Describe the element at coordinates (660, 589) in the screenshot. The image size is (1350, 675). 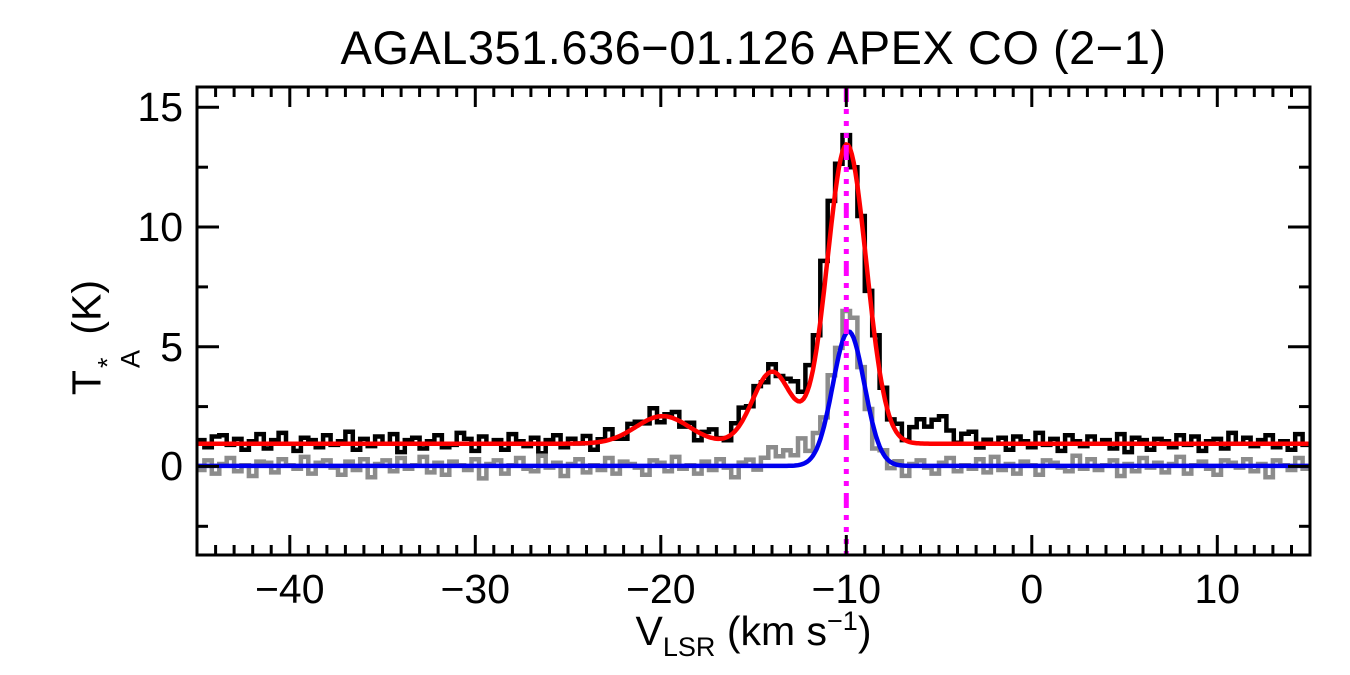
I see `x-tick-label: −20` at that location.